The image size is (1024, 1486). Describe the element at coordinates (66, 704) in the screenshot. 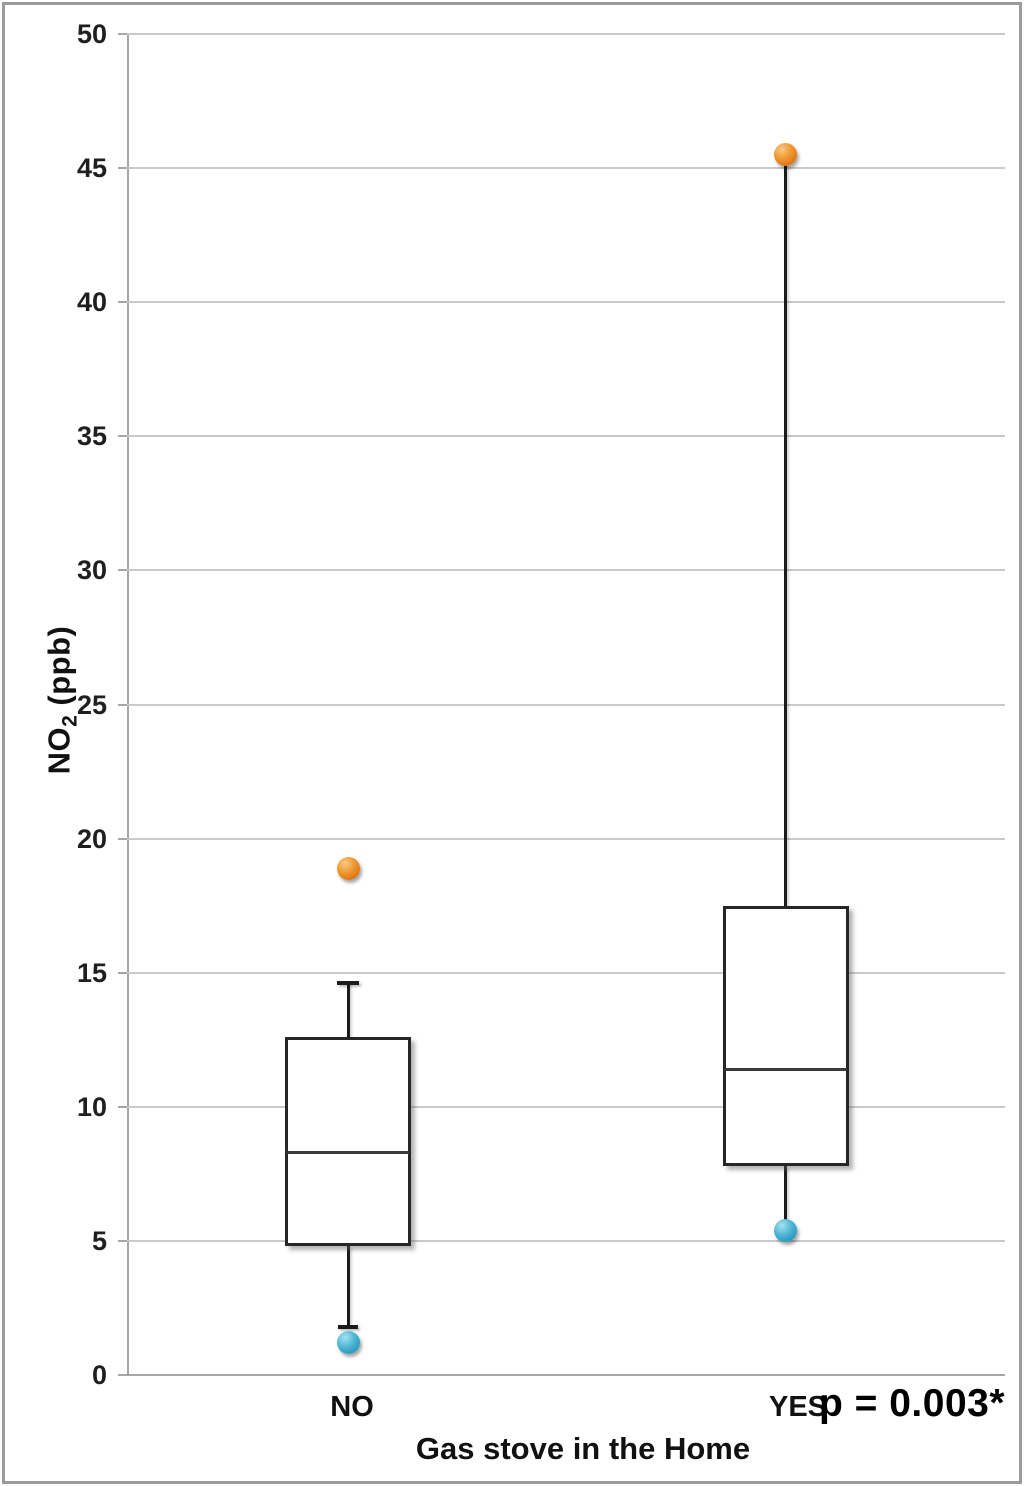

I see `y-axis: 0 5 10 15 20 25 30 35 40 45 50` at that location.